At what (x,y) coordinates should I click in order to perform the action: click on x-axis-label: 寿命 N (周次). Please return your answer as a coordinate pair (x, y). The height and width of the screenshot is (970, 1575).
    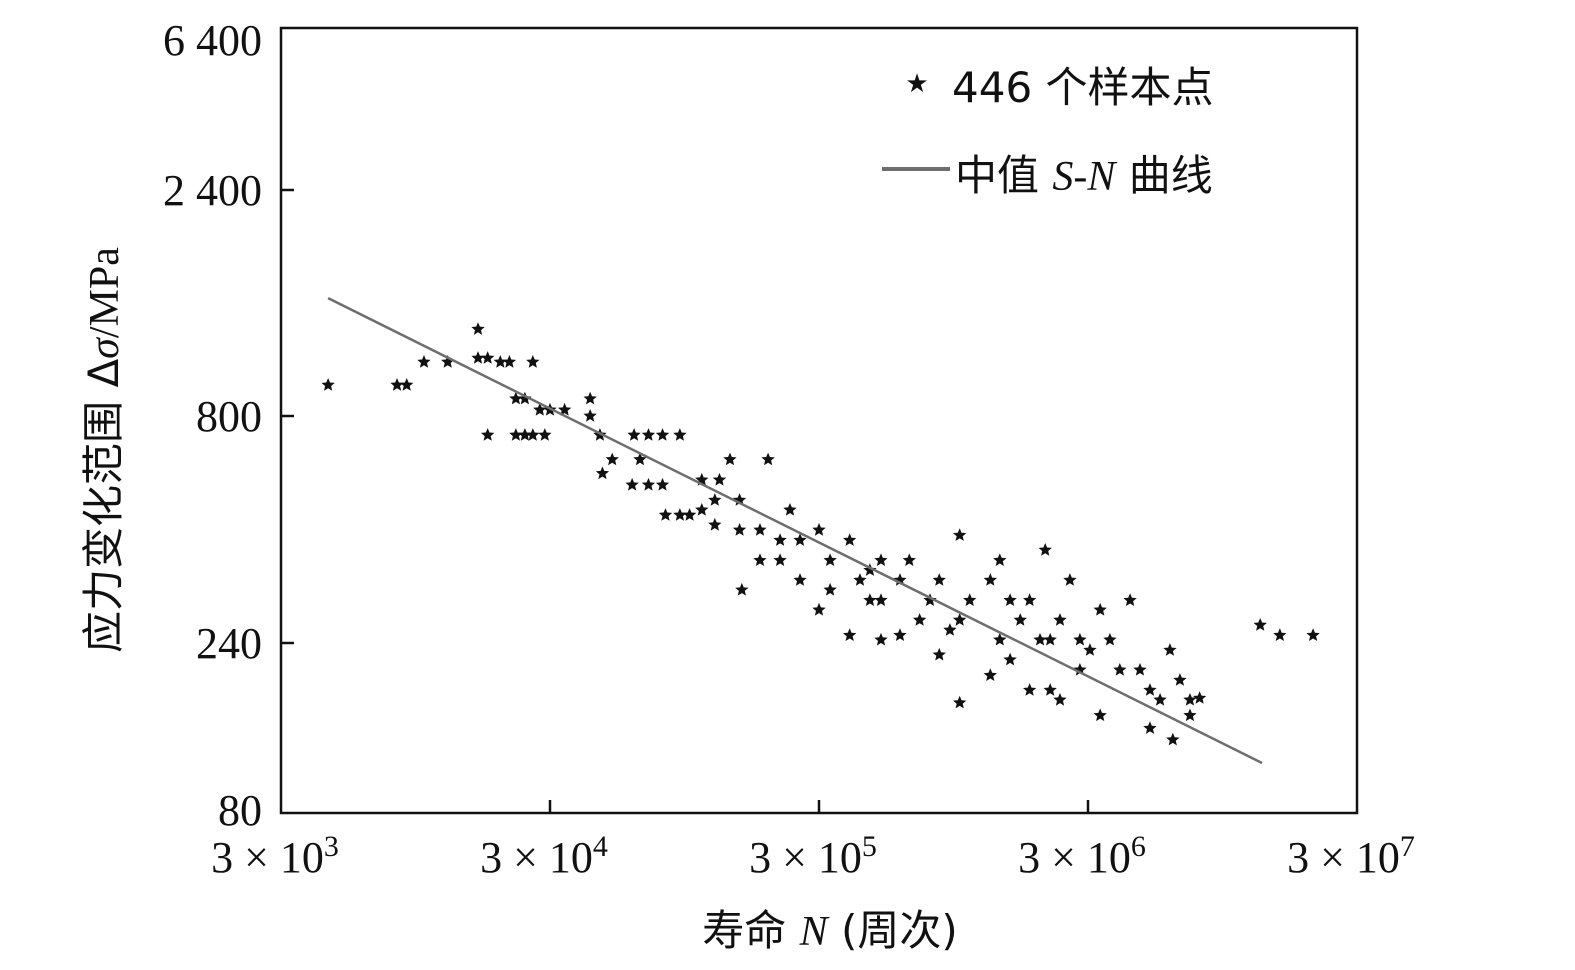
    Looking at the image, I should click on (830, 930).